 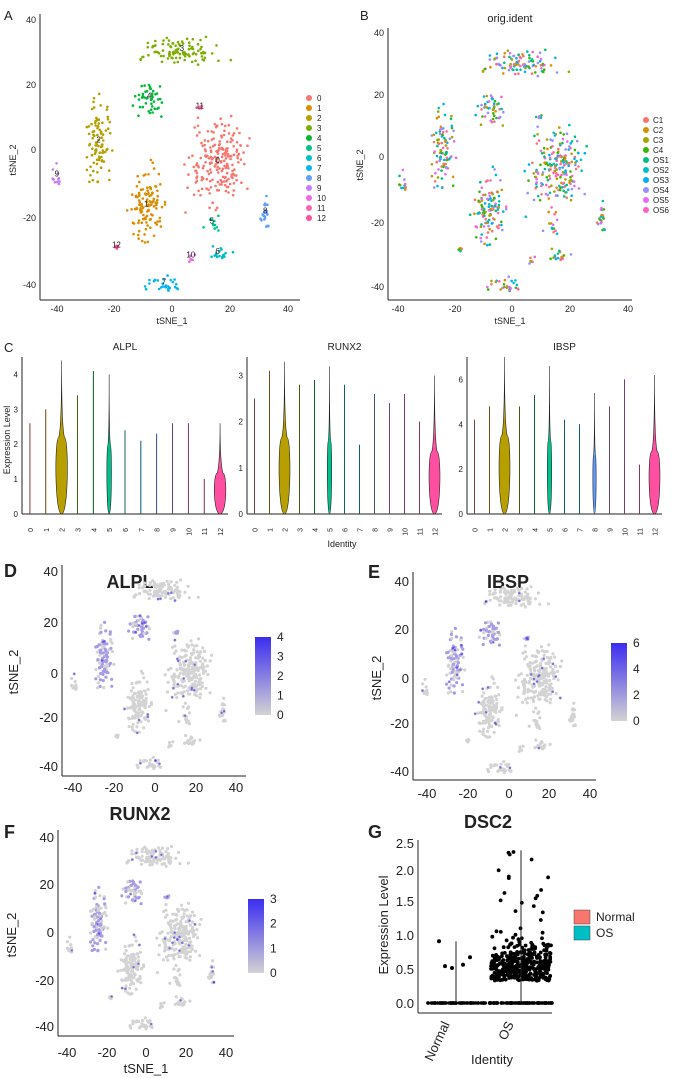 What do you see at coordinates (399, 771) in the screenshot?
I see `ytick-e-4: -40` at bounding box center [399, 771].